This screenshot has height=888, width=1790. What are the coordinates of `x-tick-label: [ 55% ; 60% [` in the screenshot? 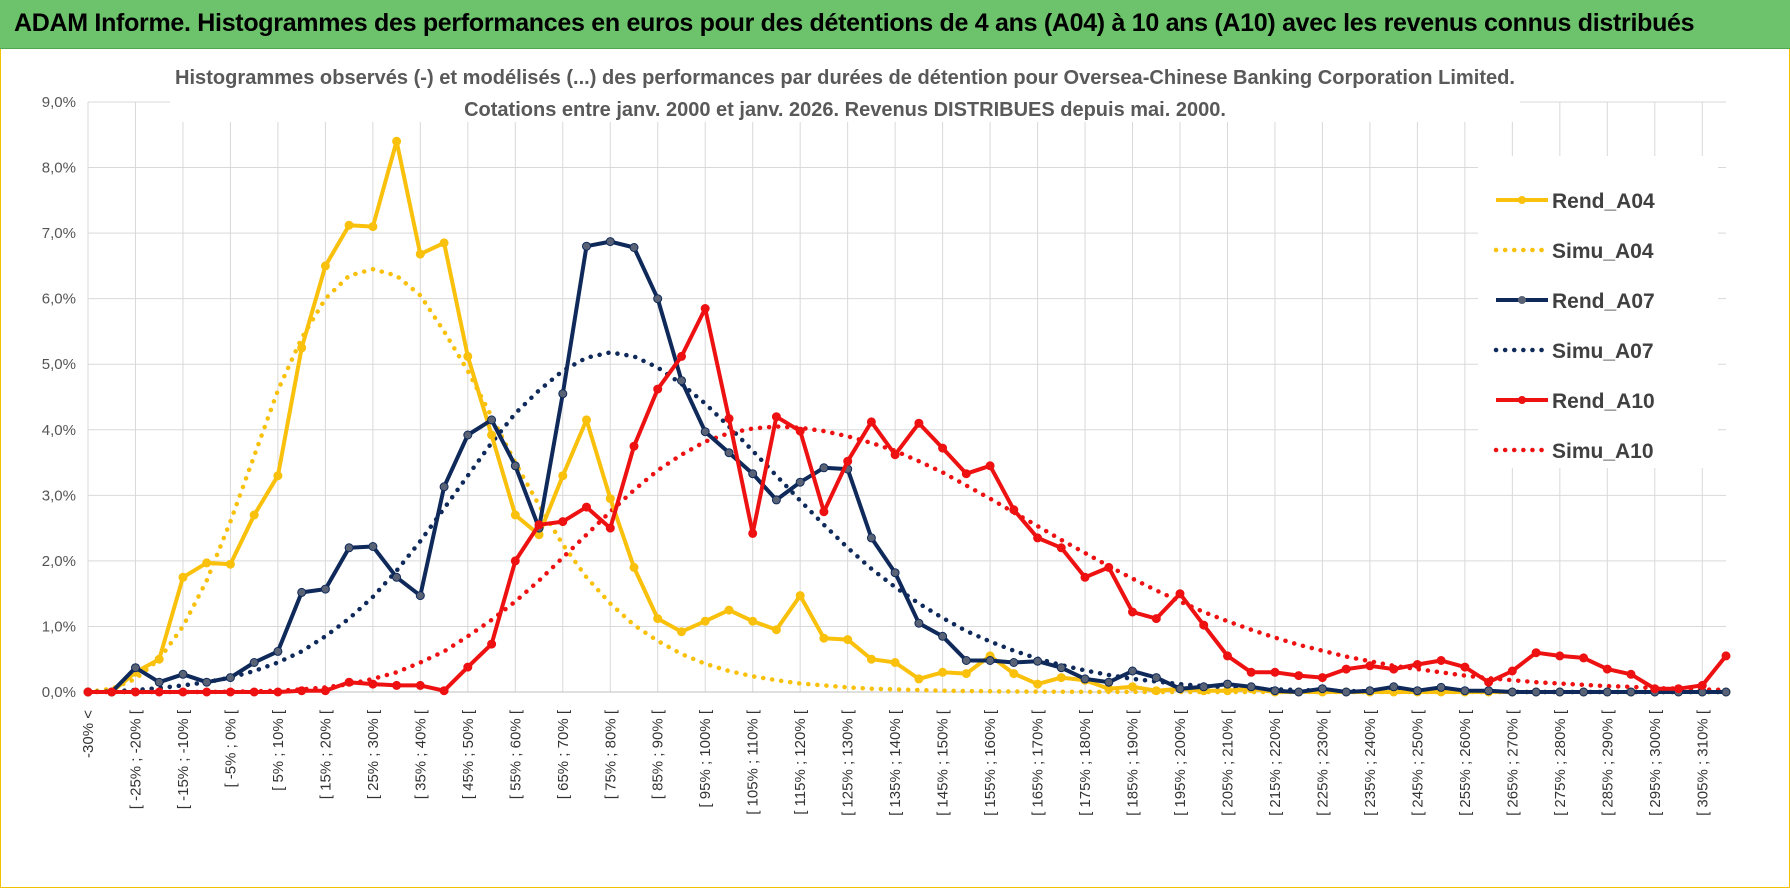 It's located at (515, 754).